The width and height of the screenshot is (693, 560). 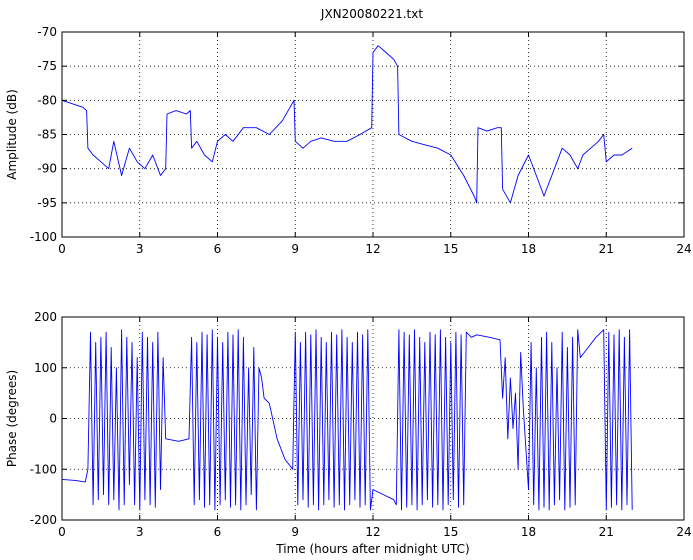 I want to click on phase-x-tick-label: 12, so click(x=372, y=532).